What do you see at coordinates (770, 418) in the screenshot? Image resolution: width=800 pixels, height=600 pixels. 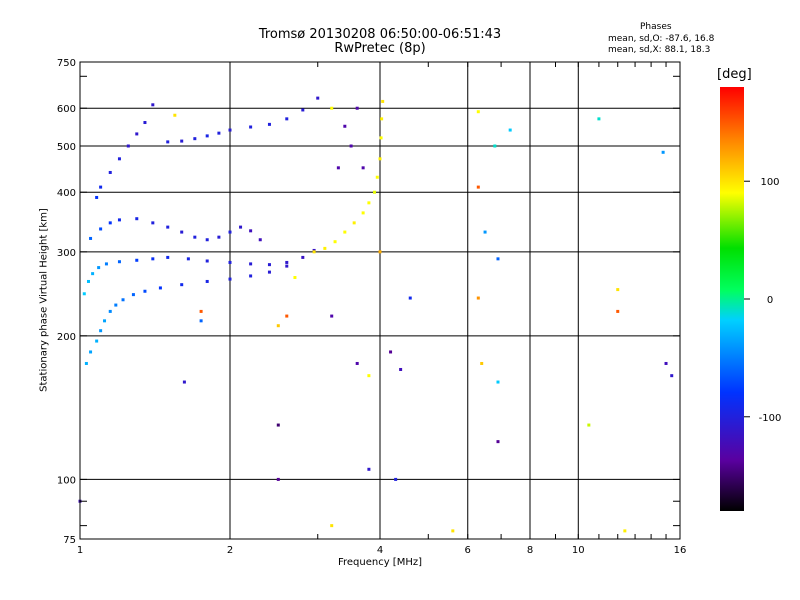 I see `colorbar-tick-label: -100` at bounding box center [770, 418].